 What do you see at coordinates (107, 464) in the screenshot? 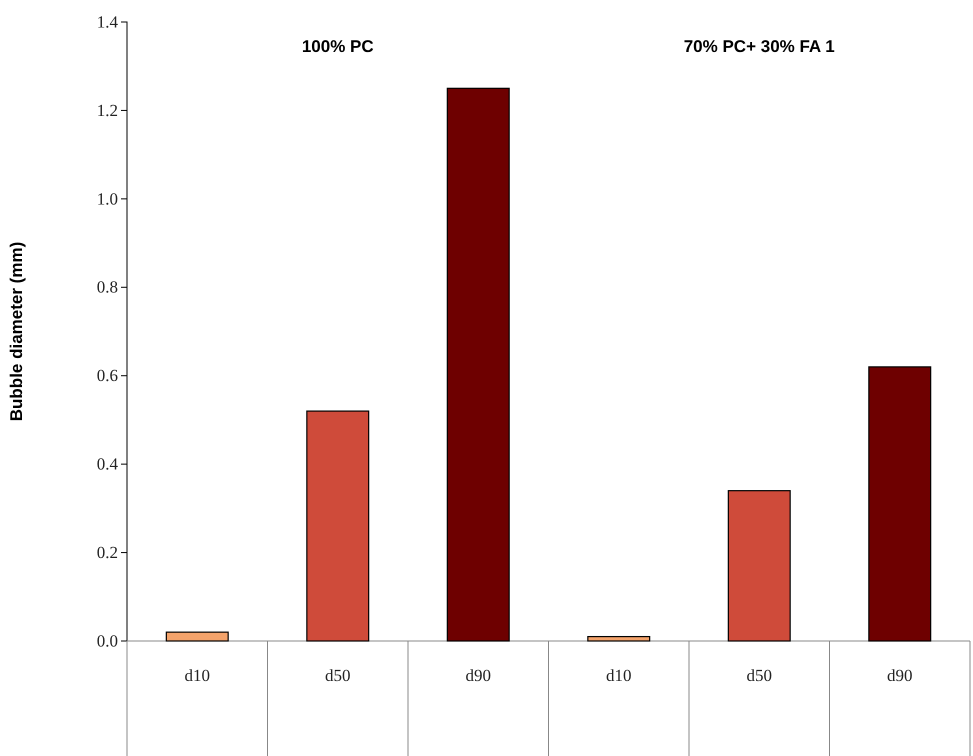
I see `y-tick-label: 0.4` at bounding box center [107, 464].